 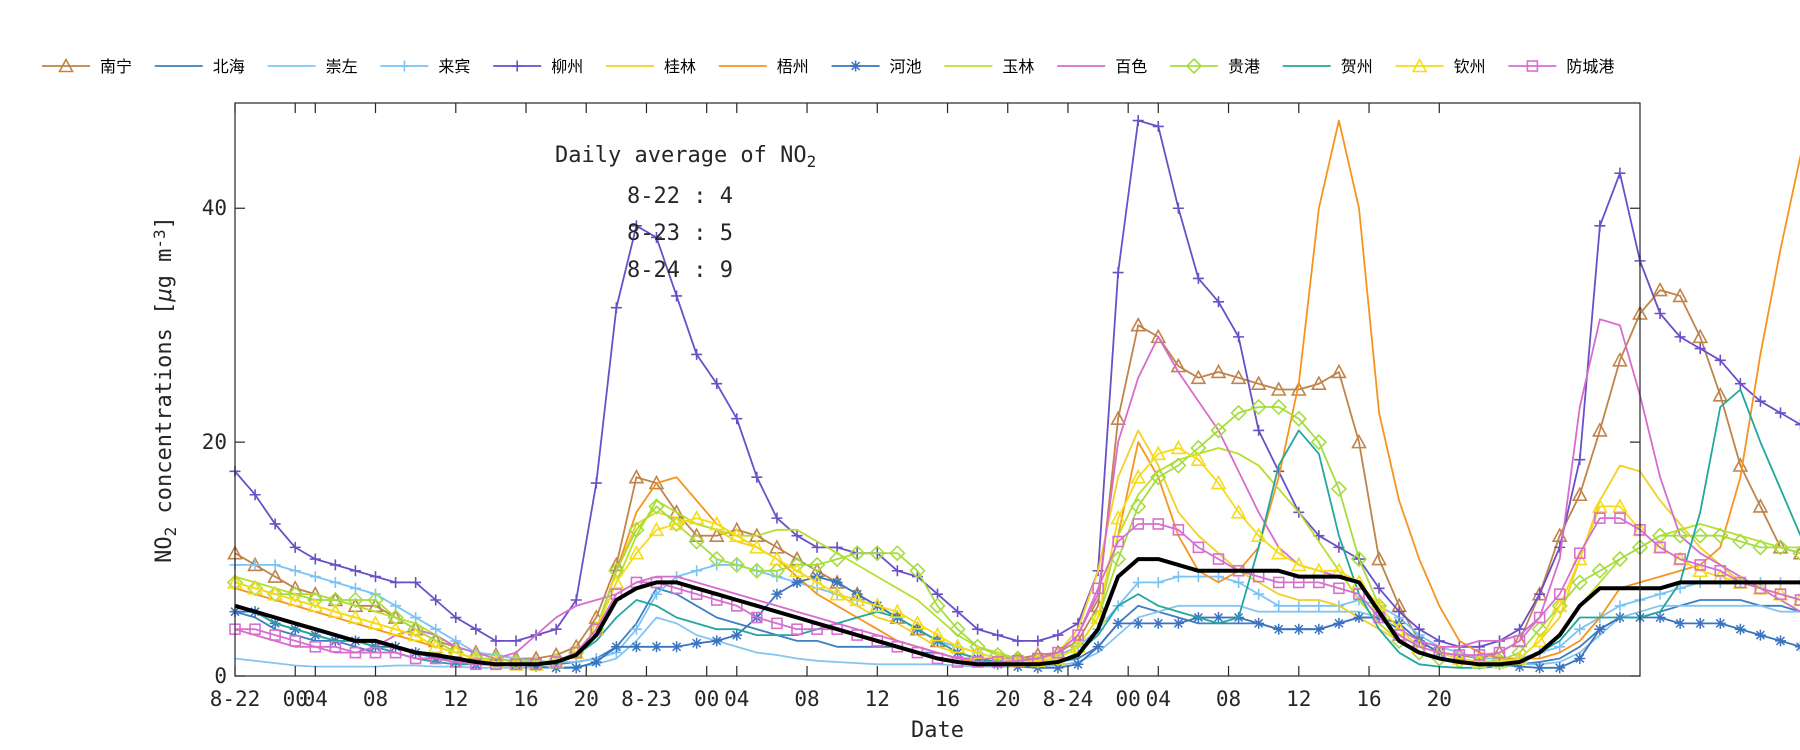 What do you see at coordinates (1561, 66) in the screenshot?
I see `legend-item: 防城港` at bounding box center [1561, 66].